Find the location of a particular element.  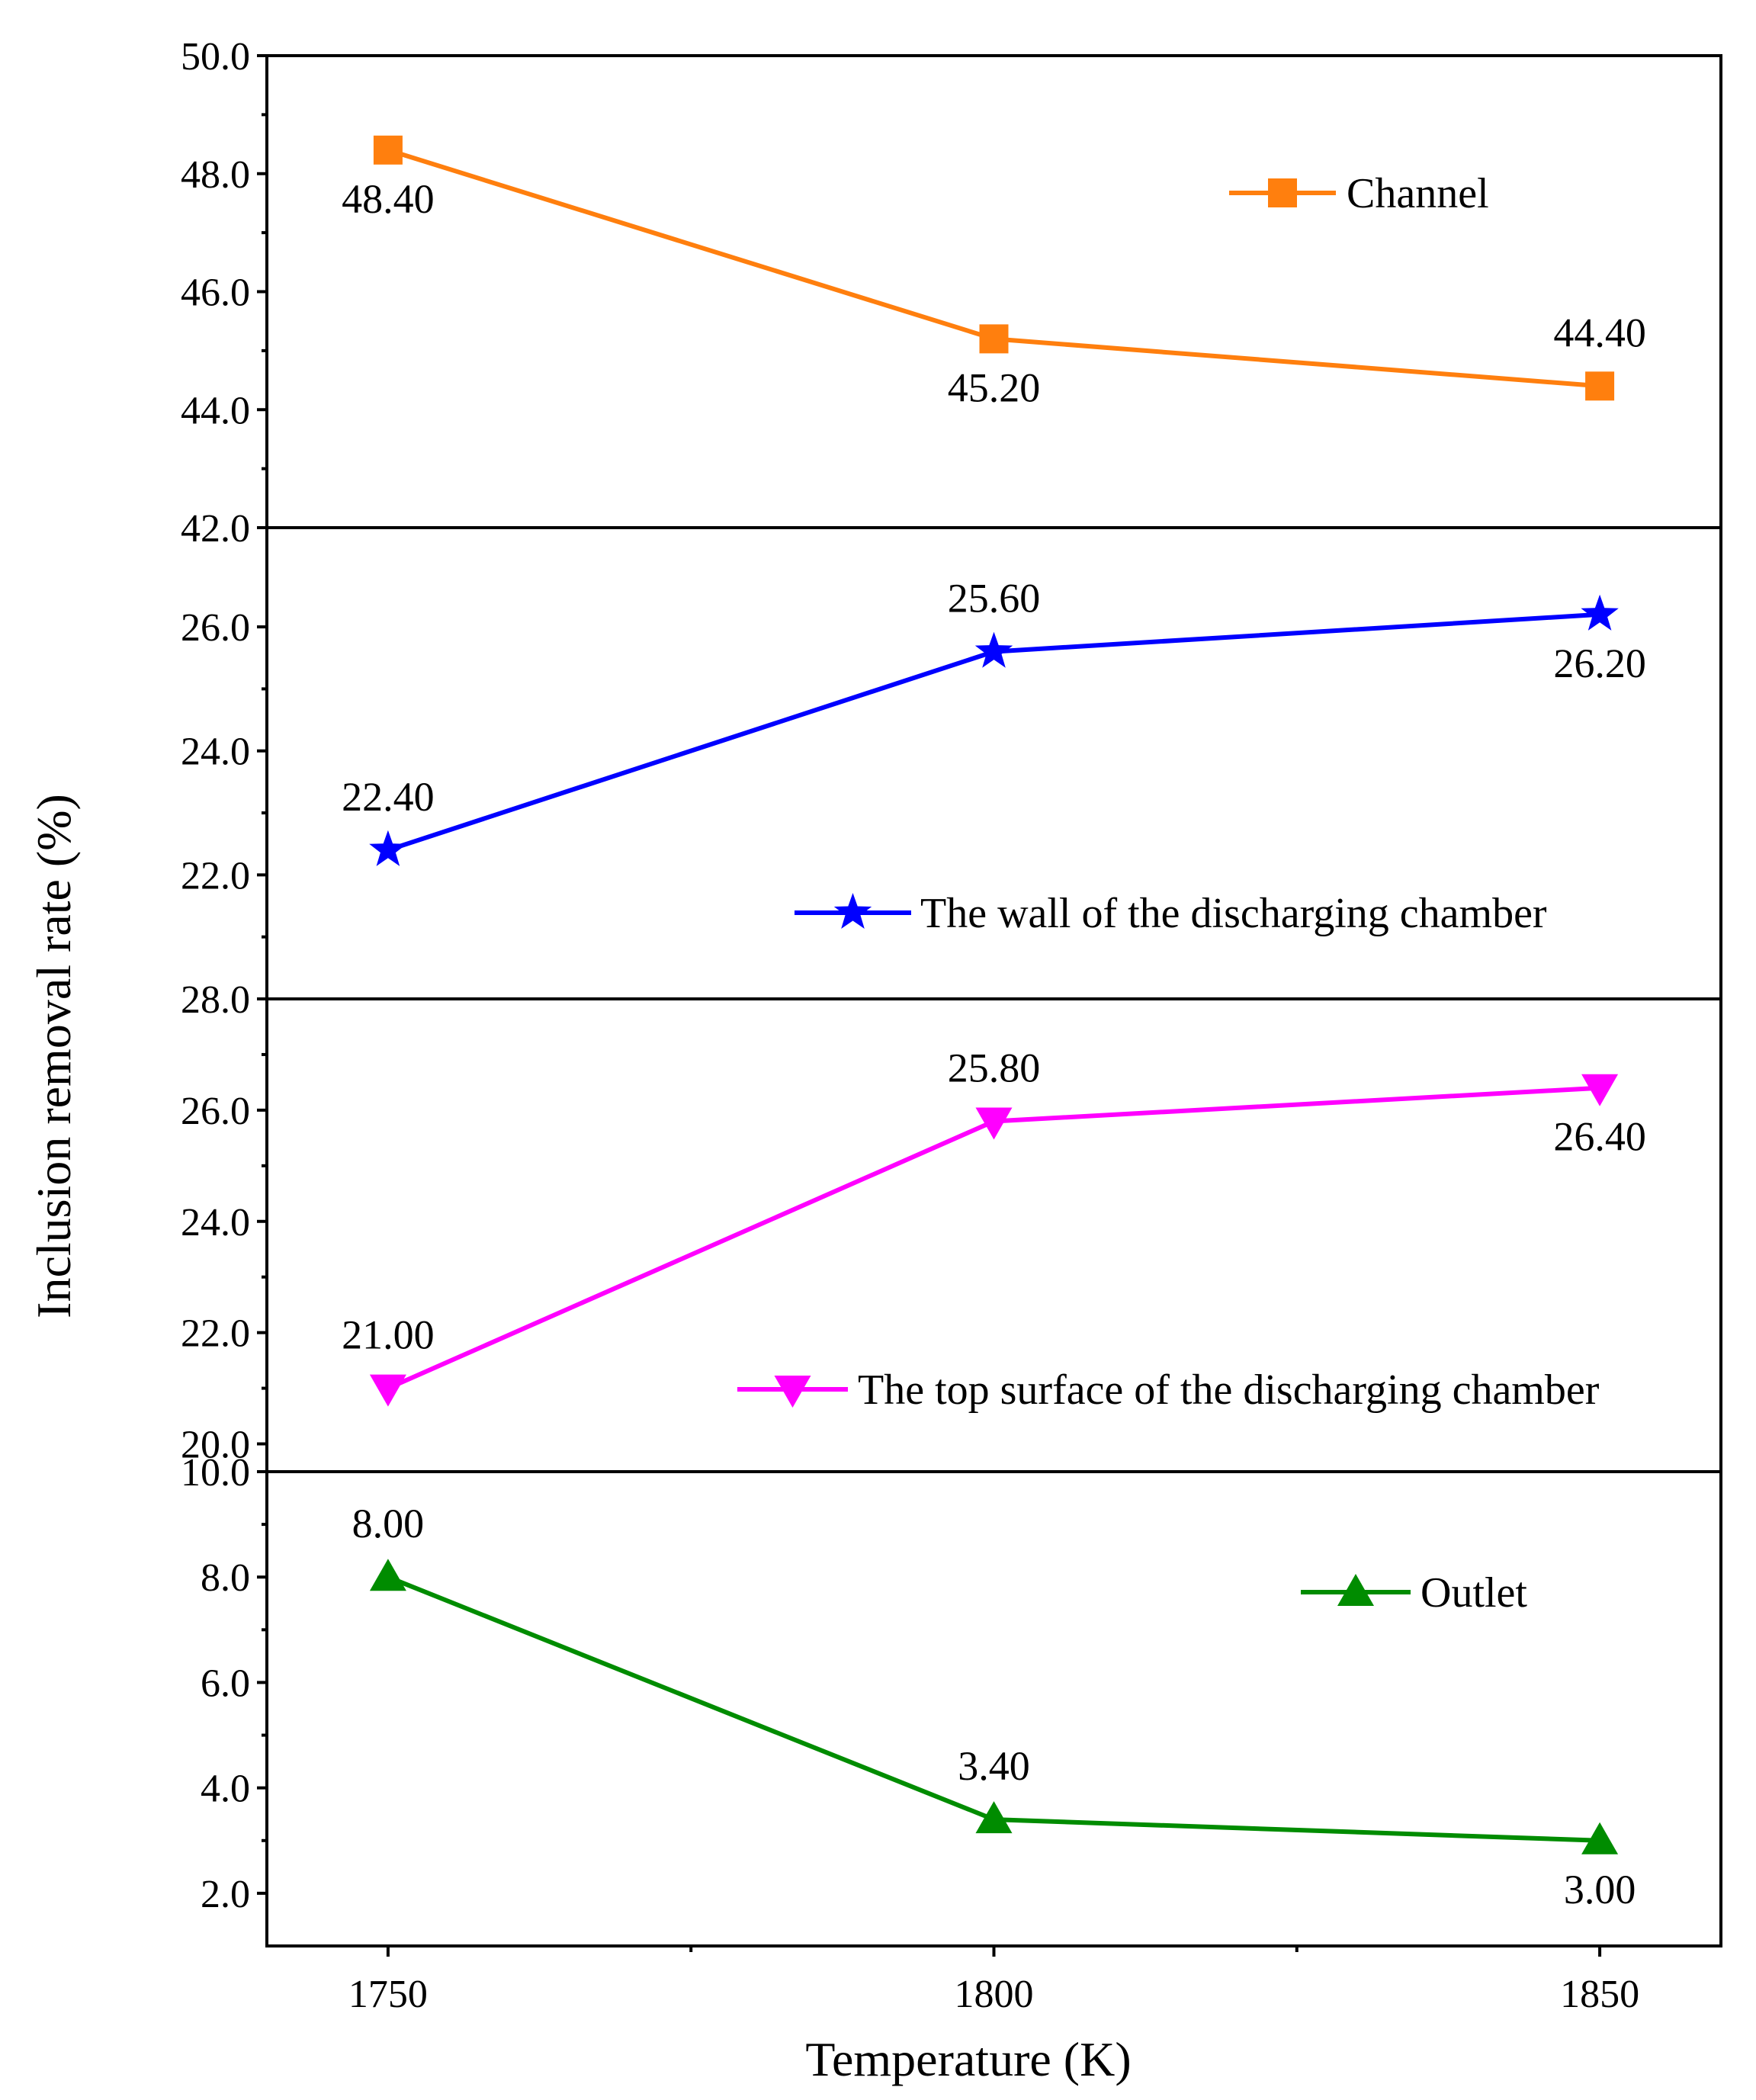

y-tick-label: 10.0 is located at coordinates (215, 1473).